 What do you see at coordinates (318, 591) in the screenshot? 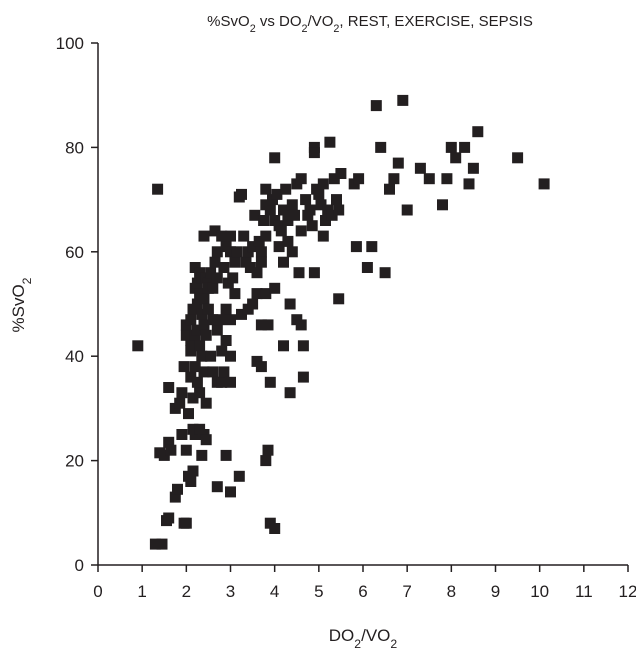
I see `x-tick-label: 5` at bounding box center [318, 591].